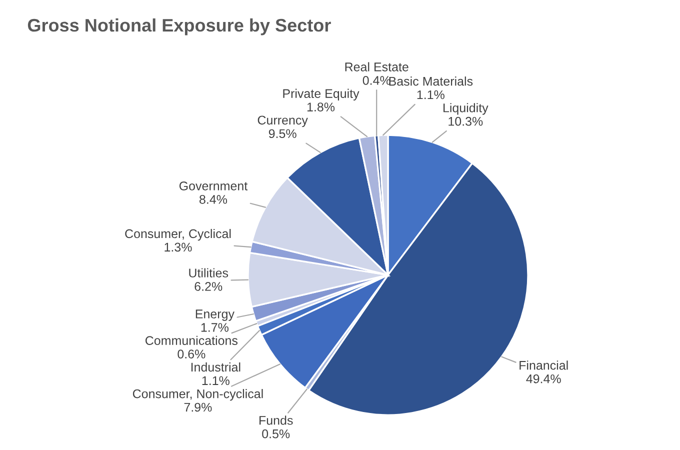 Image resolution: width=680 pixels, height=450 pixels. Describe the element at coordinates (215, 315) in the screenshot. I see `slice-label: Energy` at that location.